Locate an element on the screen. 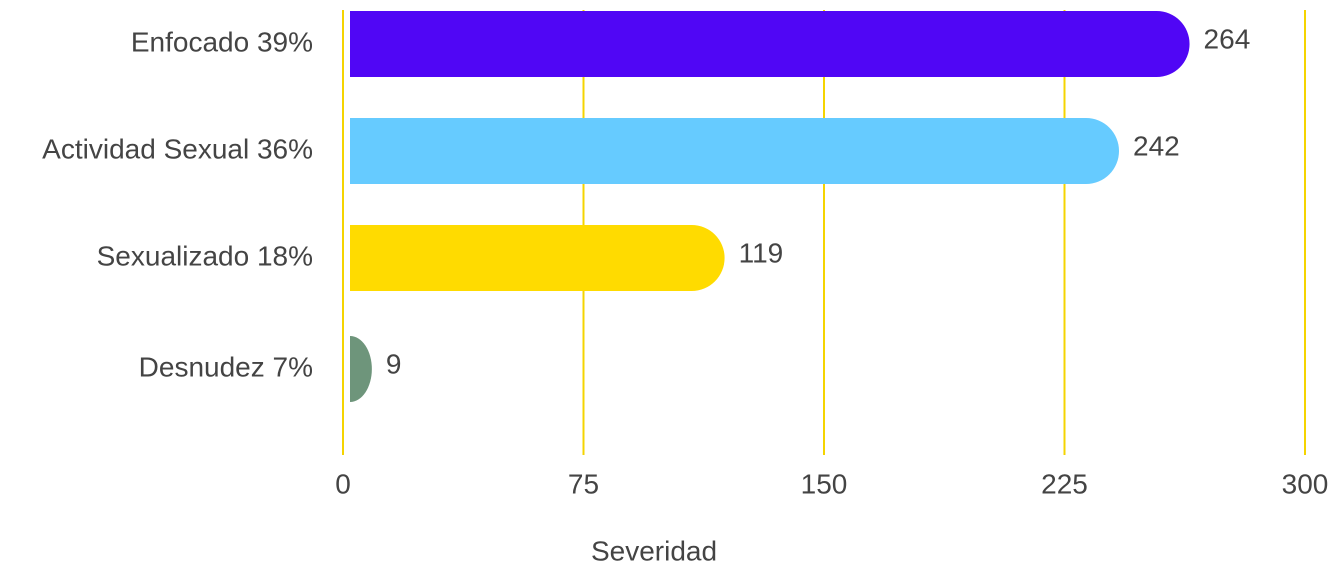 This screenshot has width=1343, height=568. x-axis-title: Severidad is located at coordinates (654, 550).